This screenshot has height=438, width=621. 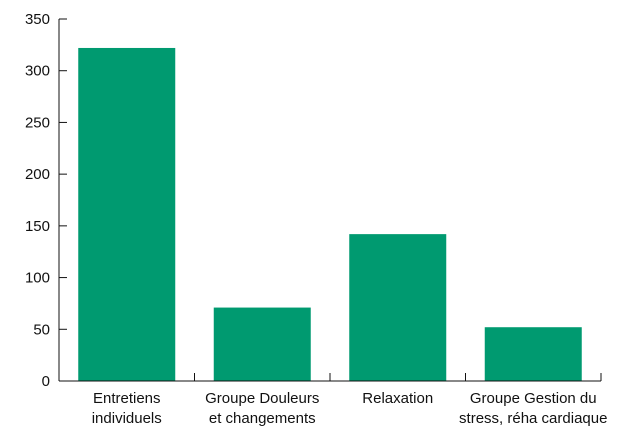 I want to click on y-tick-label: 150, so click(x=37, y=226).